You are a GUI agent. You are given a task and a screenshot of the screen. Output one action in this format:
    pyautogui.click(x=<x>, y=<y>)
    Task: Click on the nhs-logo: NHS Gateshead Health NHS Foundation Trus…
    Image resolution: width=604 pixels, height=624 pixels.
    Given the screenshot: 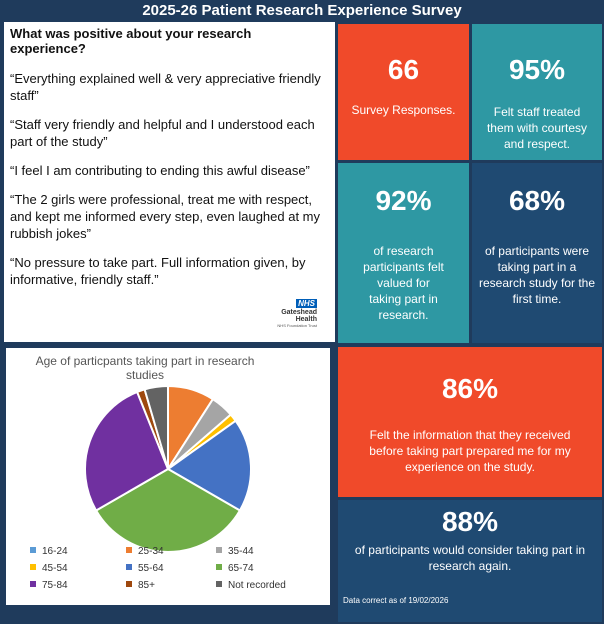 What is the action you would take?
    pyautogui.click(x=289, y=313)
    